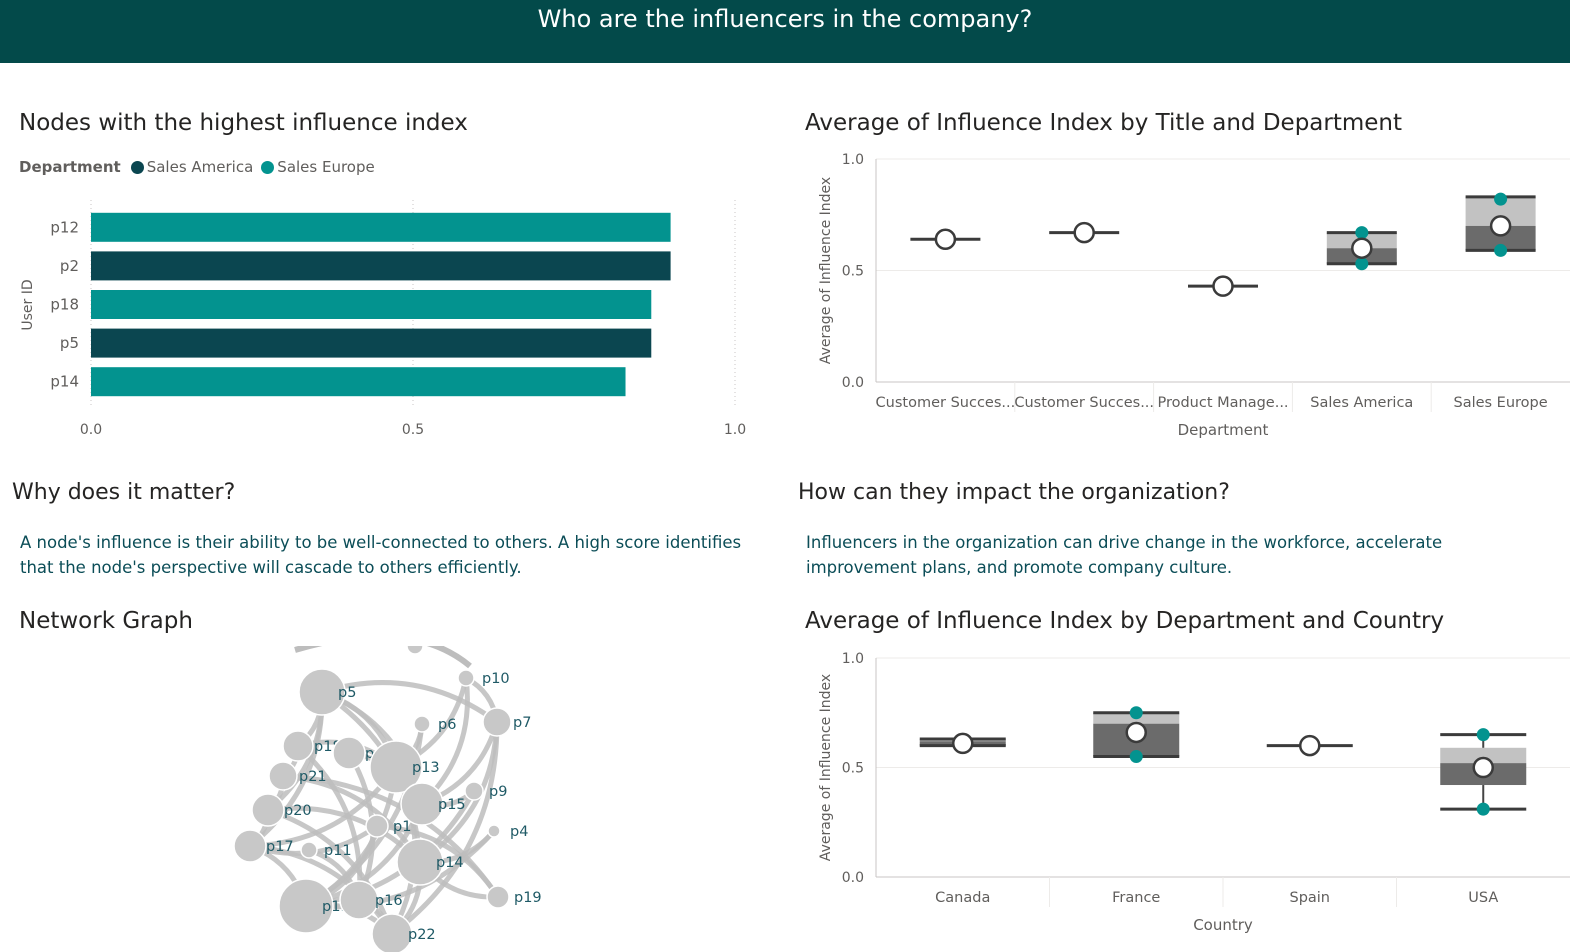  I want to click on network-node: p21, so click(297, 776).